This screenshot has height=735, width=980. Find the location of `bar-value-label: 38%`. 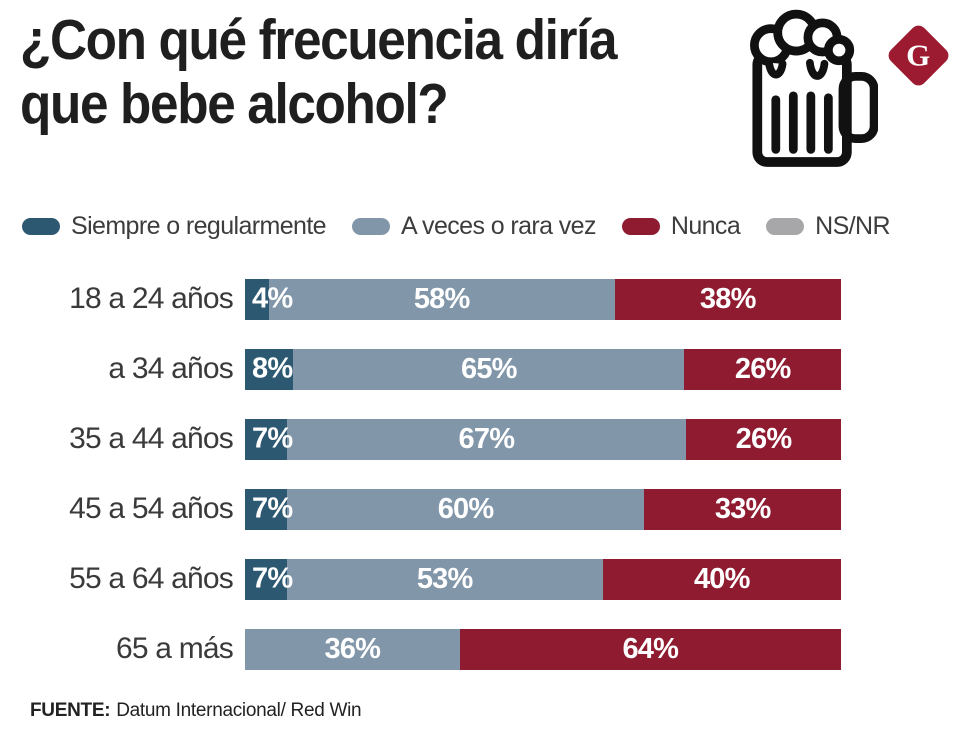

bar-value-label: 38% is located at coordinates (727, 298).